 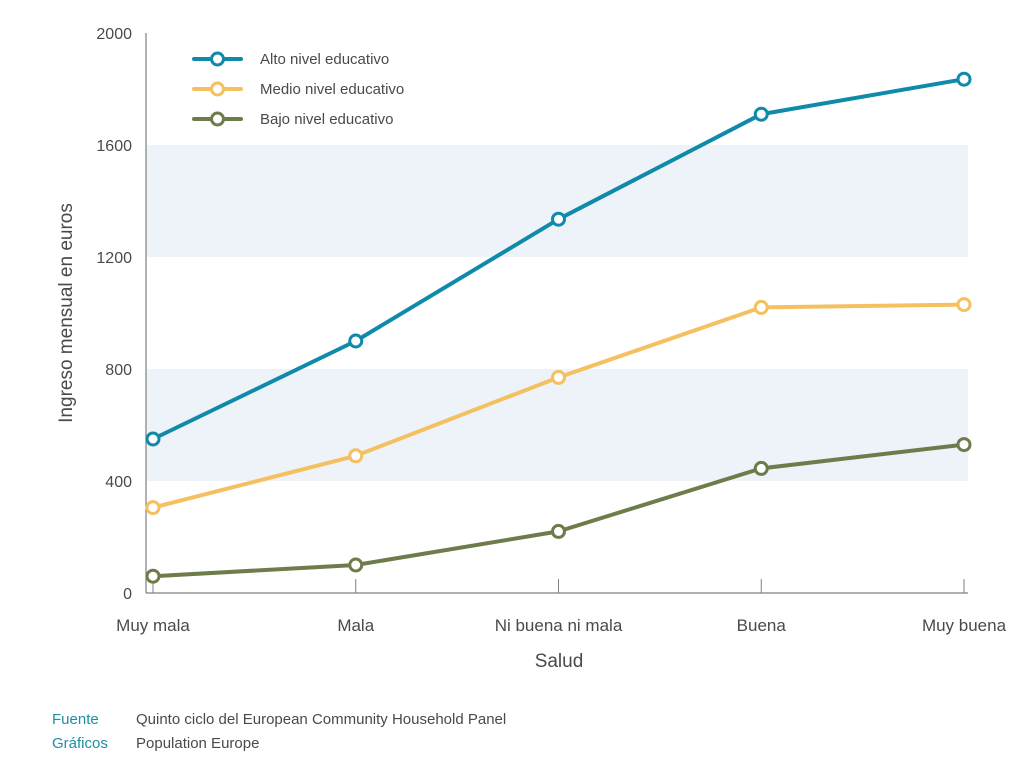 What do you see at coordinates (559, 661) in the screenshot?
I see `x-axis-title: Salud` at bounding box center [559, 661].